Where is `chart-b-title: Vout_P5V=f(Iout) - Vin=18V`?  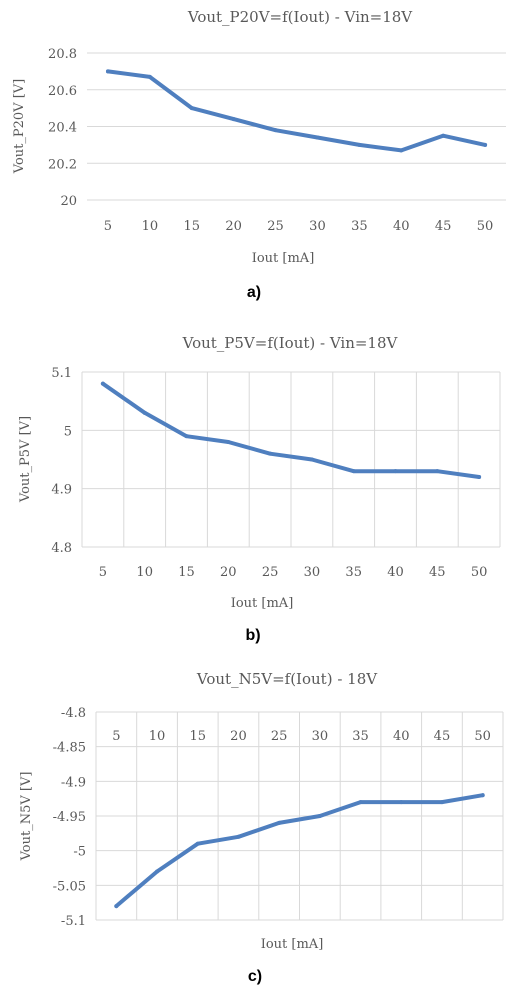 chart-b-title: Vout_P5V=f(Iout) - Vin=18V is located at coordinates (290, 343).